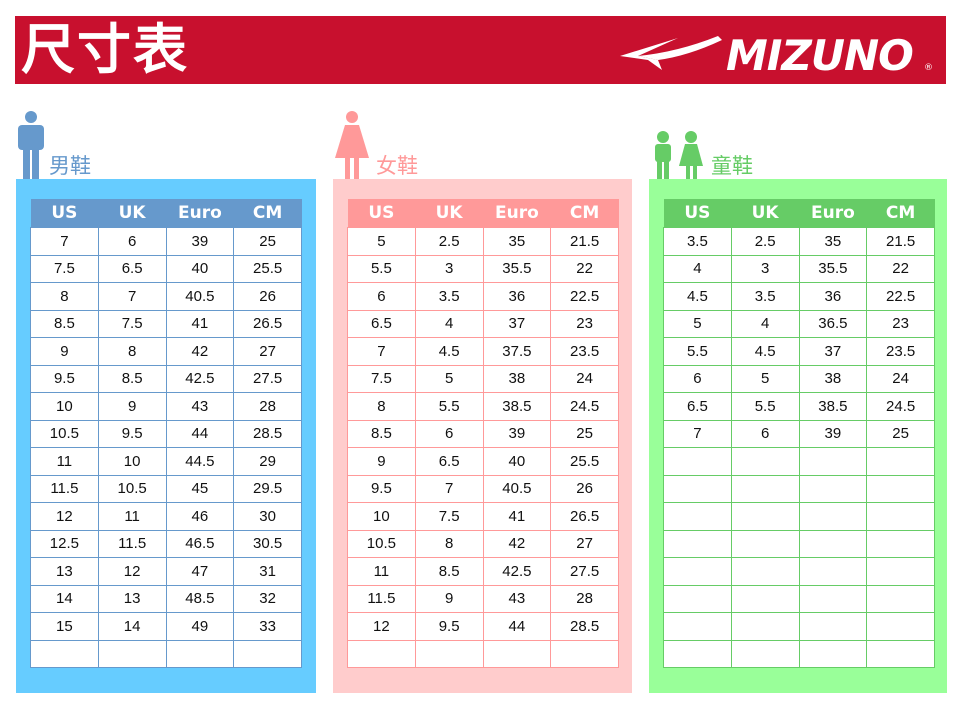 The width and height of the screenshot is (960, 723). I want to click on table-cell: 25.5, so click(267, 268).